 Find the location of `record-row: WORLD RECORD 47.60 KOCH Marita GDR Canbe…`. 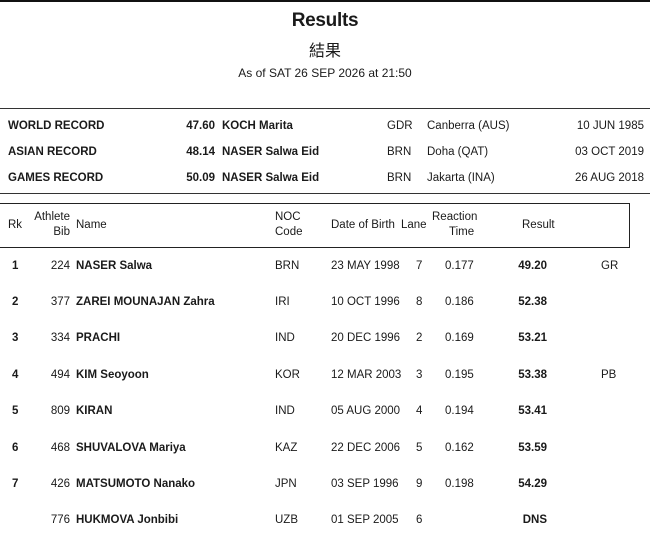

record-row: WORLD RECORD 47.60 KOCH Marita GDR Canbe… is located at coordinates (325, 127).